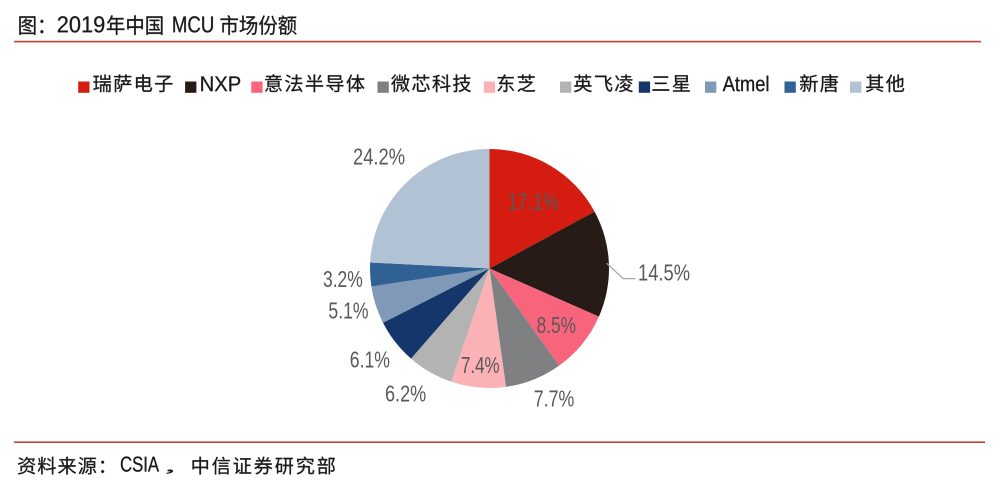 This screenshot has height=490, width=1000. What do you see at coordinates (348, 310) in the screenshot?
I see `svg-text: 5.1%` at bounding box center [348, 310].